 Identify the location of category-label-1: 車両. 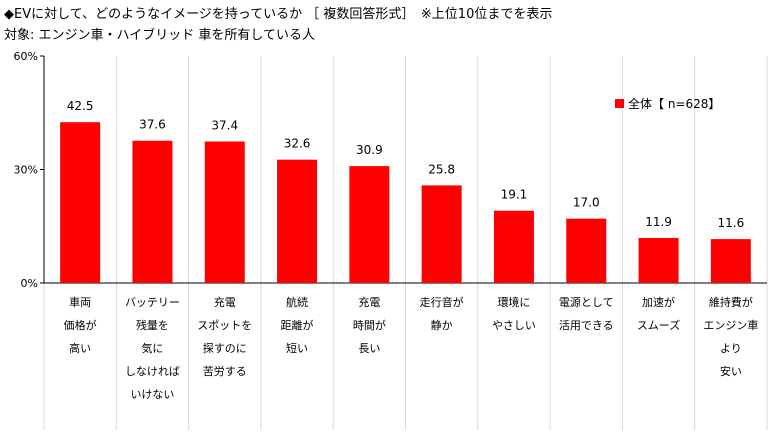
(80, 302).